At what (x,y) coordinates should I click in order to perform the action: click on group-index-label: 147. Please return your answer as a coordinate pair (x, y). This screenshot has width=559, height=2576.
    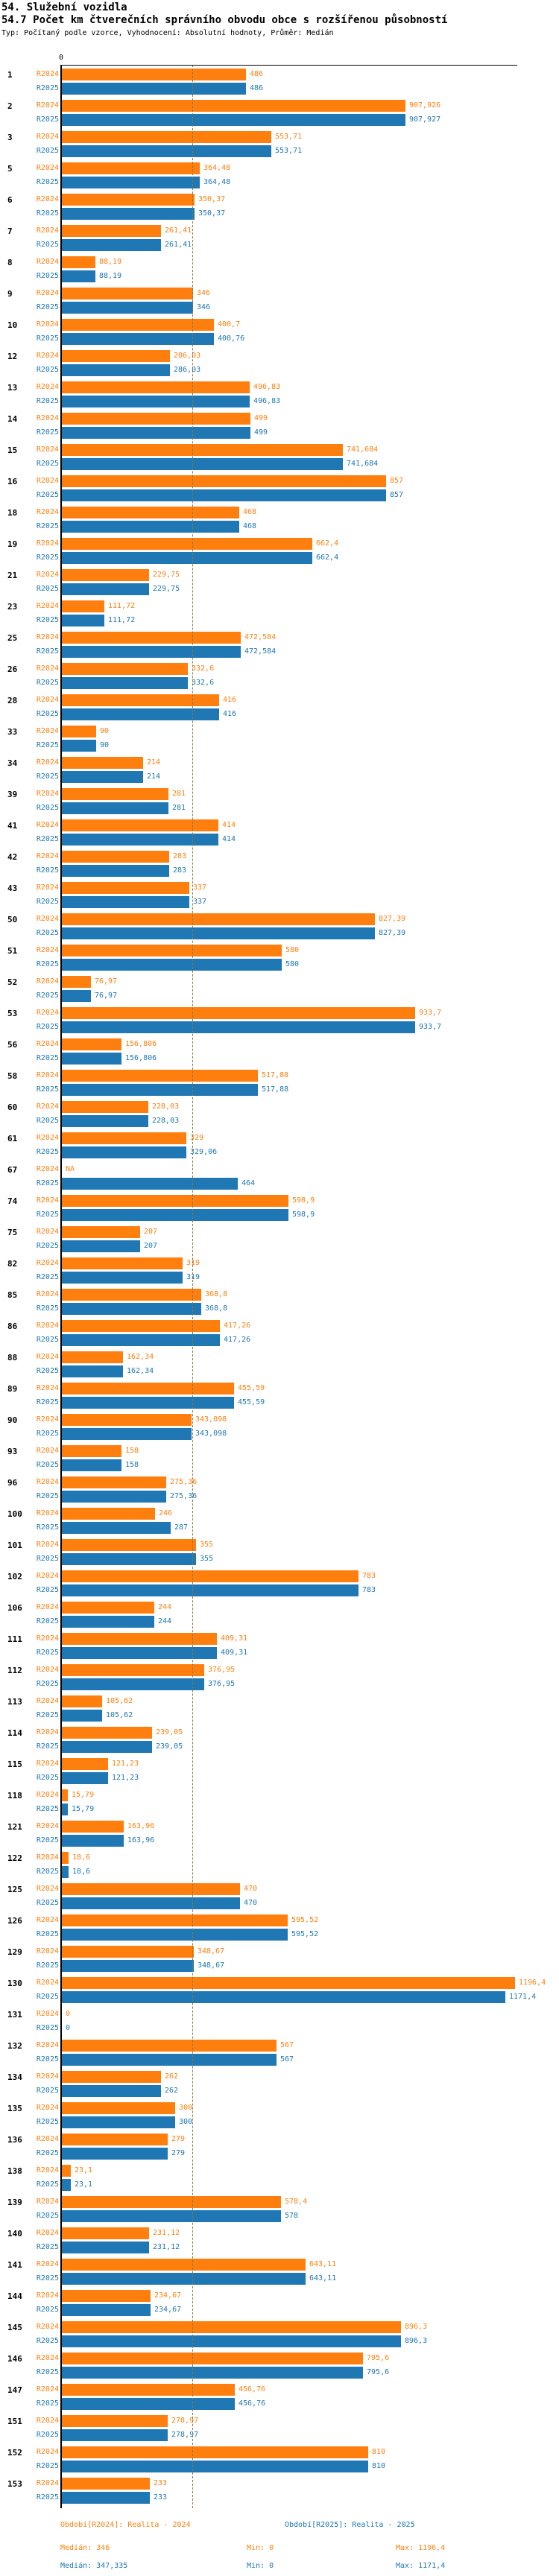
    Looking at the image, I should click on (14, 2390).